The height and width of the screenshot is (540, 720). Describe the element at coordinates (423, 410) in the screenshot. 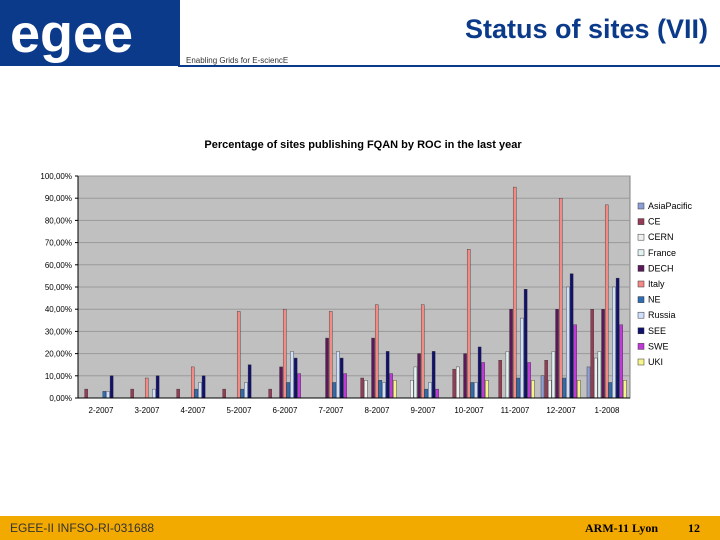

I see `x-tick-label: 9-2007` at that location.